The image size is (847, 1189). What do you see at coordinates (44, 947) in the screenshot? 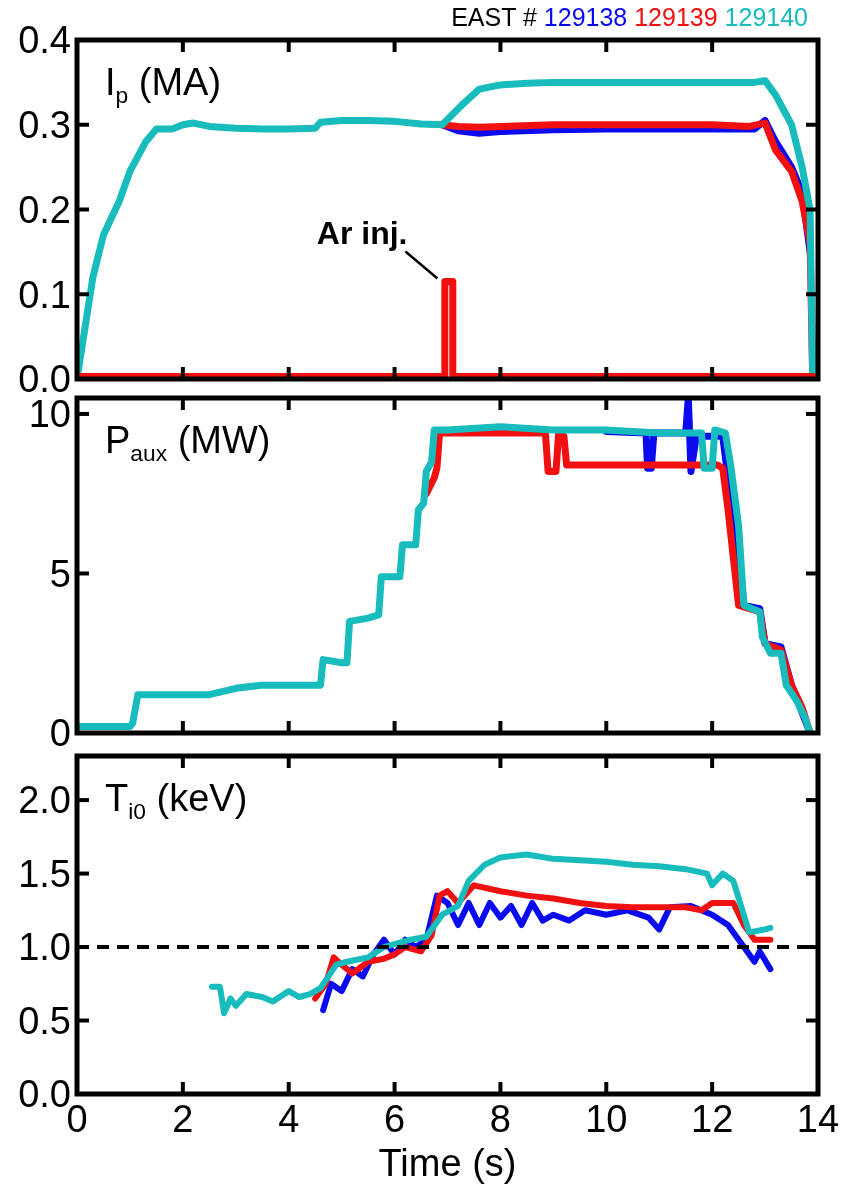
I see `y-tick-label: 1.0` at bounding box center [44, 947].